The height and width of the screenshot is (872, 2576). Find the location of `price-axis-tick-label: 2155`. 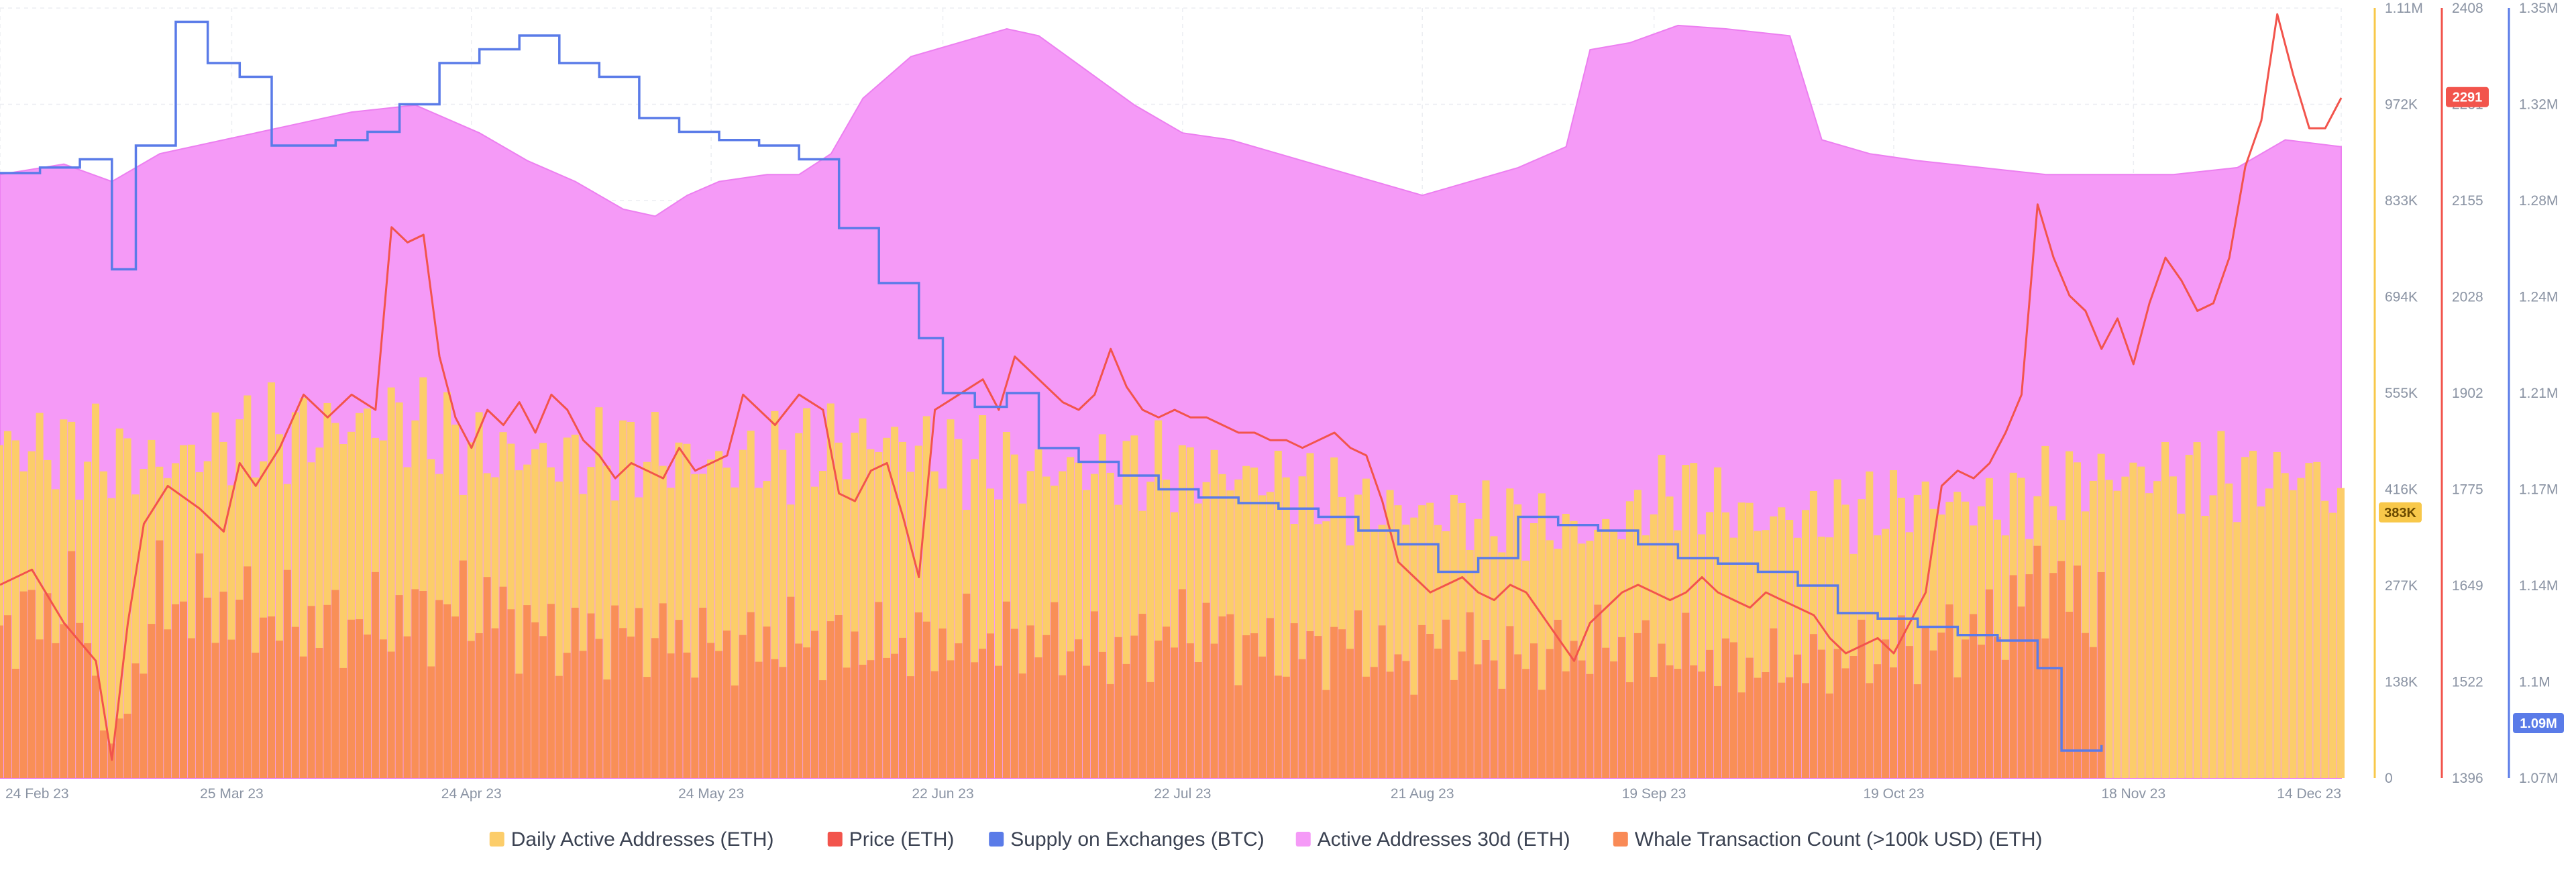

price-axis-tick-label: 2155 is located at coordinates (2467, 201).